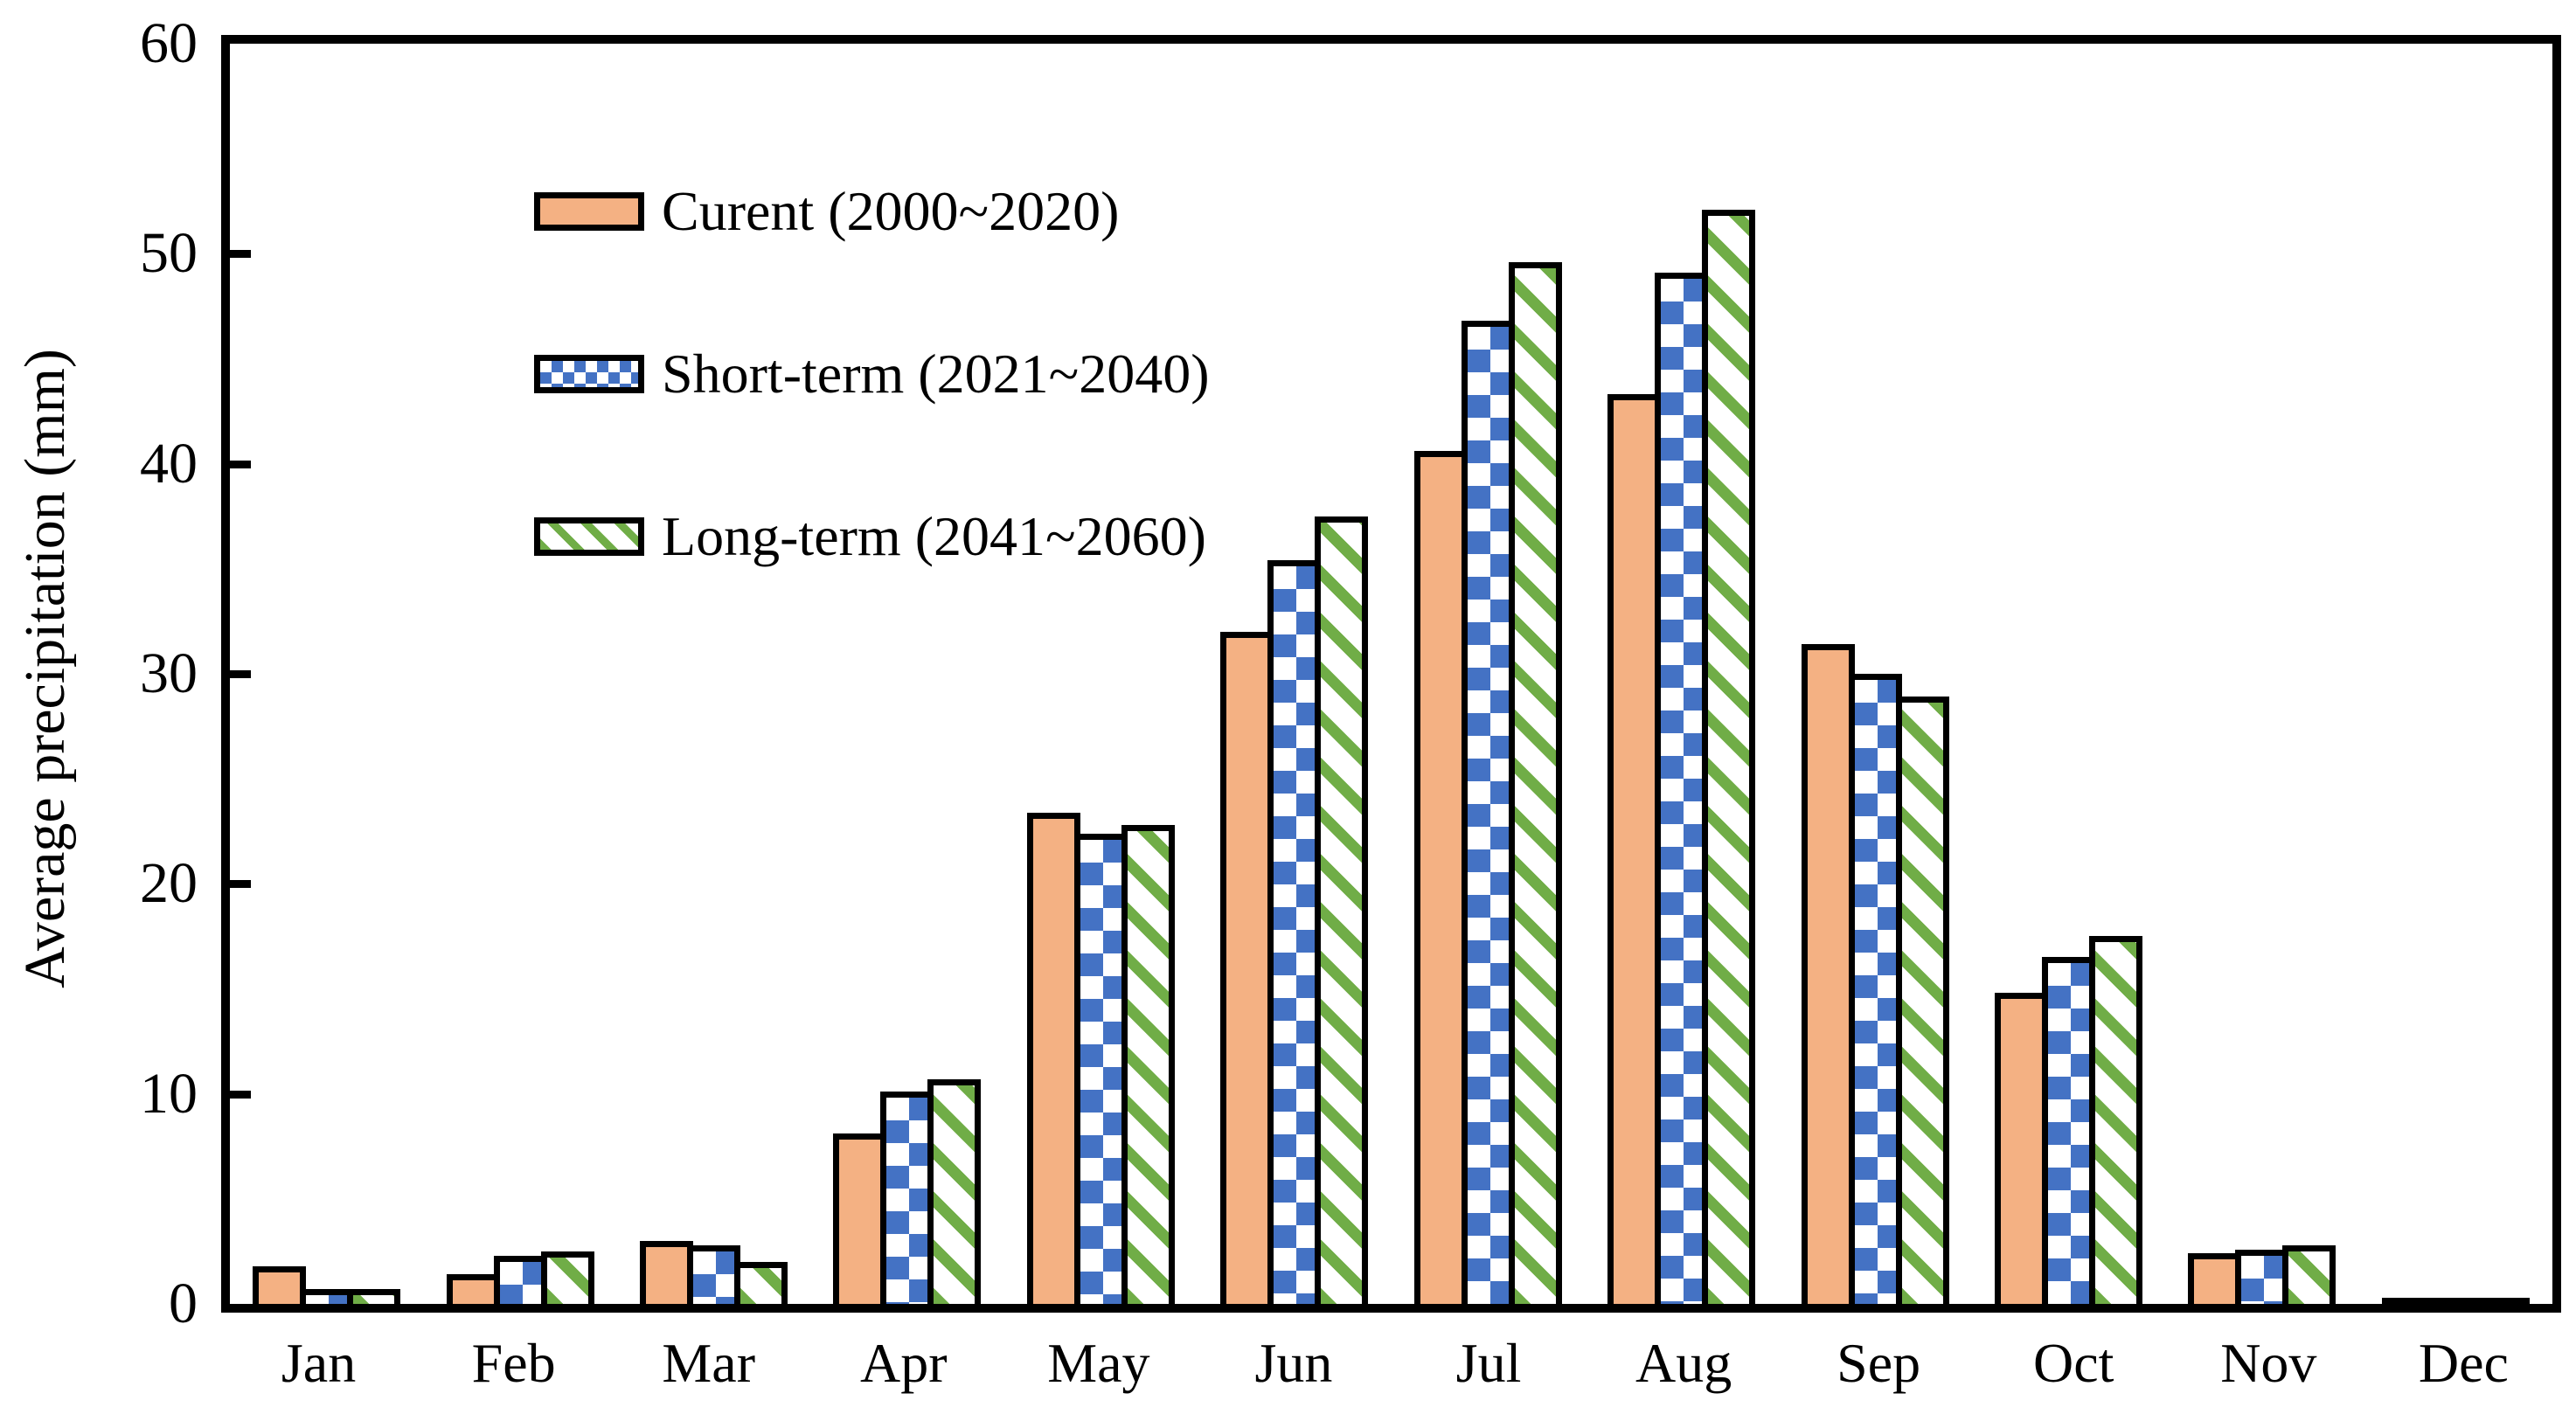 This screenshot has height=1421, width=2576. What do you see at coordinates (1879, 1363) in the screenshot?
I see `x-label-sep: Sep` at bounding box center [1879, 1363].